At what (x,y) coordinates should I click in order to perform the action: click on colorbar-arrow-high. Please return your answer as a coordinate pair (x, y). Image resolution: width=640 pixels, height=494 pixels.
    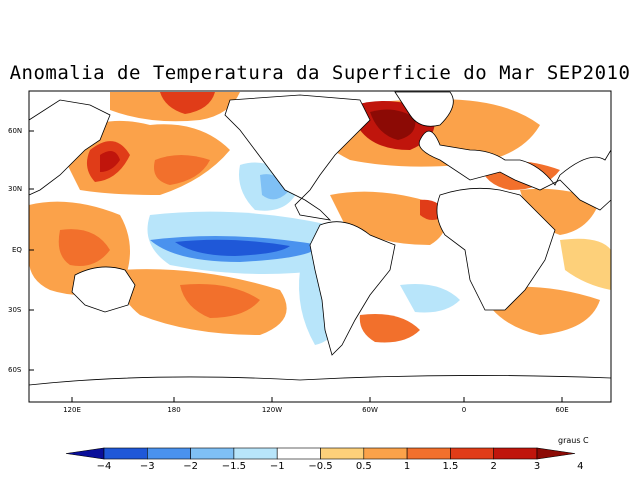
    Looking at the image, I should click on (556, 453).